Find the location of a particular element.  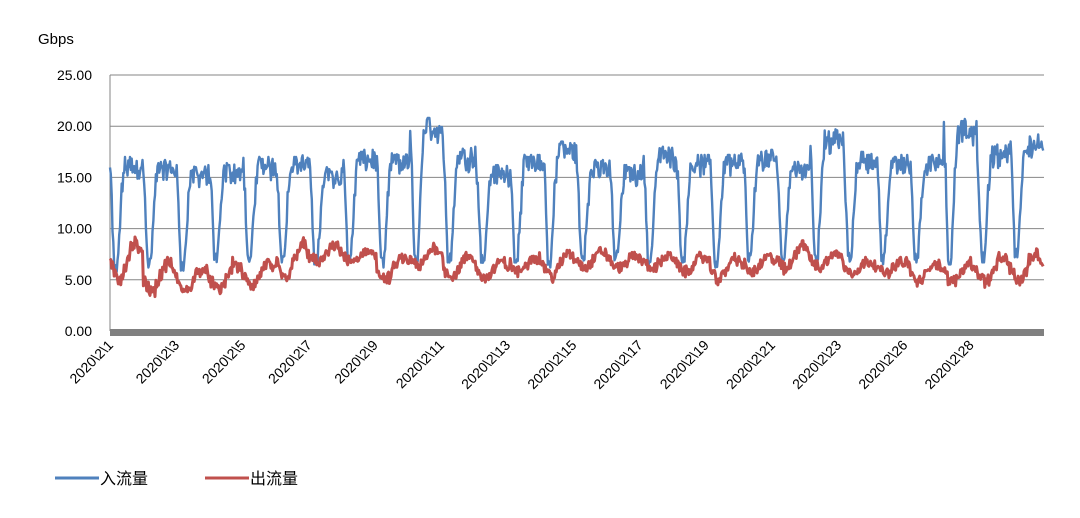

y-tick-label: 10.00 is located at coordinates (74, 229).